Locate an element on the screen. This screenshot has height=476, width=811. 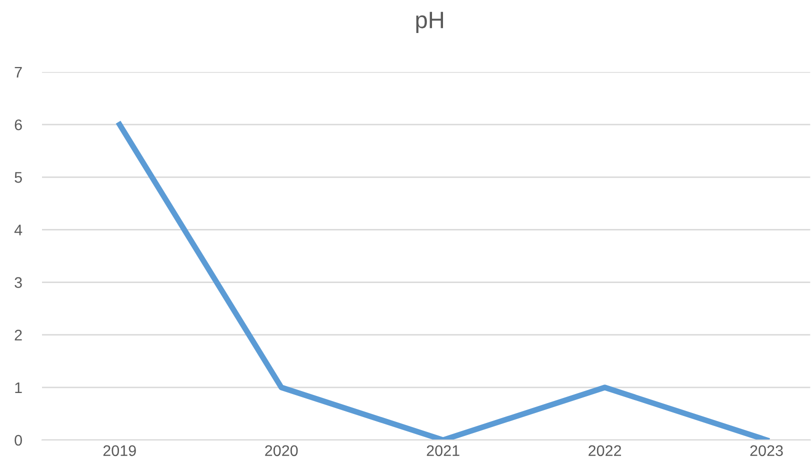
y-tick-label: 6 is located at coordinates (18, 124).